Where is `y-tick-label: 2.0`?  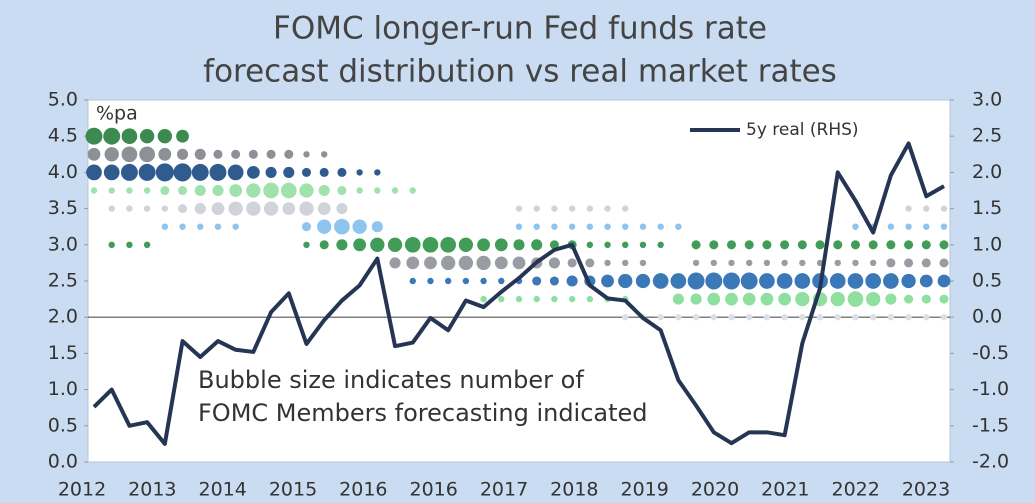
y-tick-label: 2.0 is located at coordinates (63, 317).